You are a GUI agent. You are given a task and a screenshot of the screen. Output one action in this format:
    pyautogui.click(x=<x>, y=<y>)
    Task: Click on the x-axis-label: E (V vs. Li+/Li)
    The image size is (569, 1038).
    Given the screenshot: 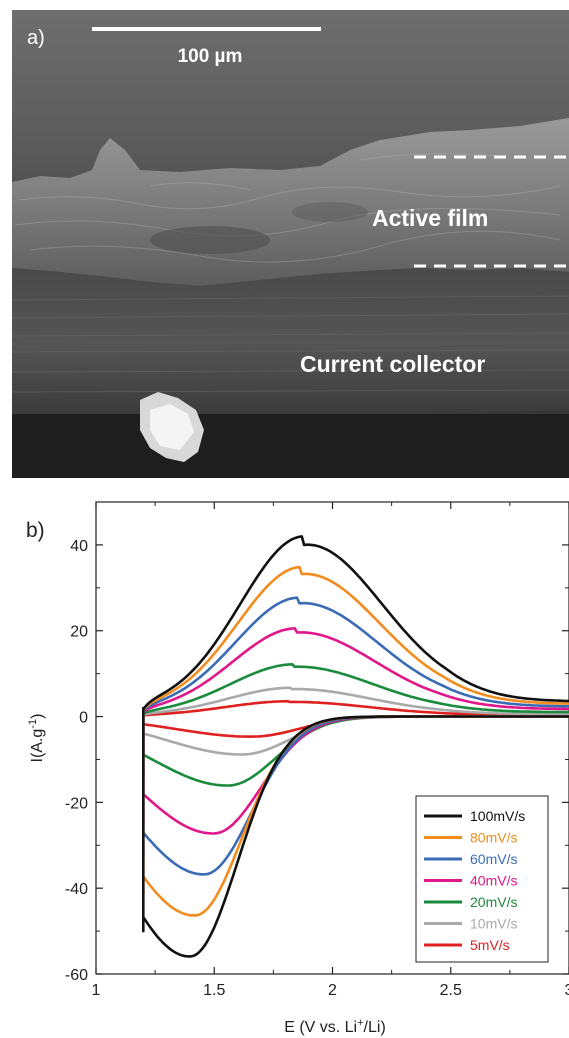 What is the action you would take?
    pyautogui.click(x=335, y=1026)
    